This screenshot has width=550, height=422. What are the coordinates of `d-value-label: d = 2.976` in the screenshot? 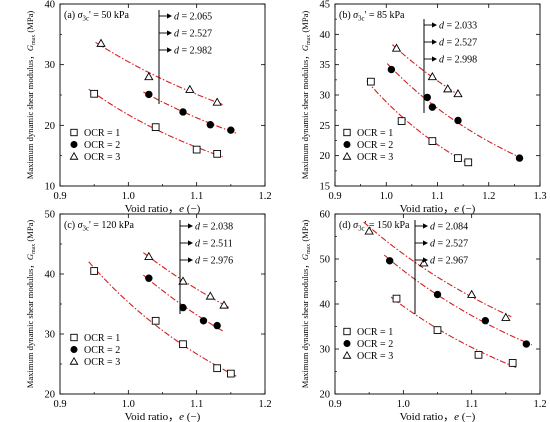 It's located at (214, 261).